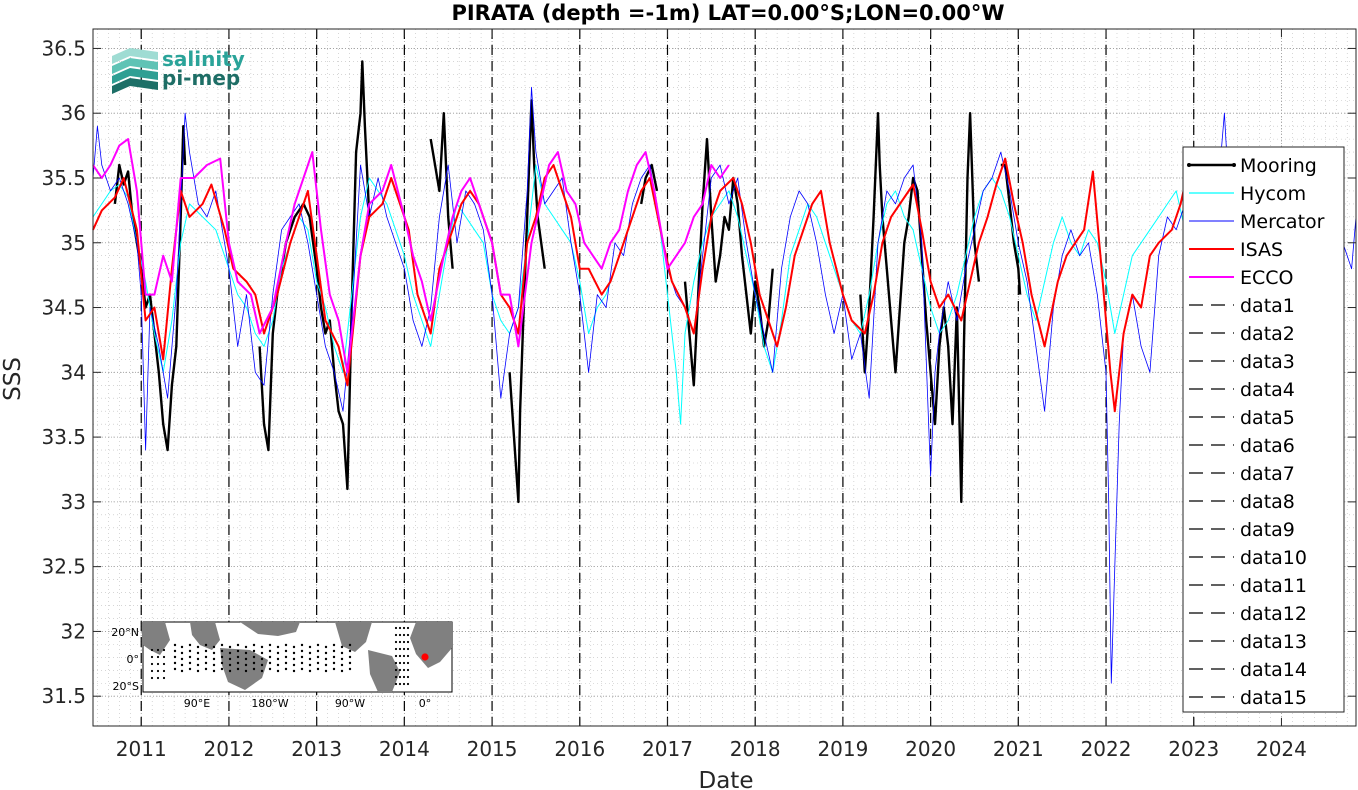 Image resolution: width=1358 pixels, height=790 pixels. I want to click on x-tick-label: 2016, so click(579, 749).